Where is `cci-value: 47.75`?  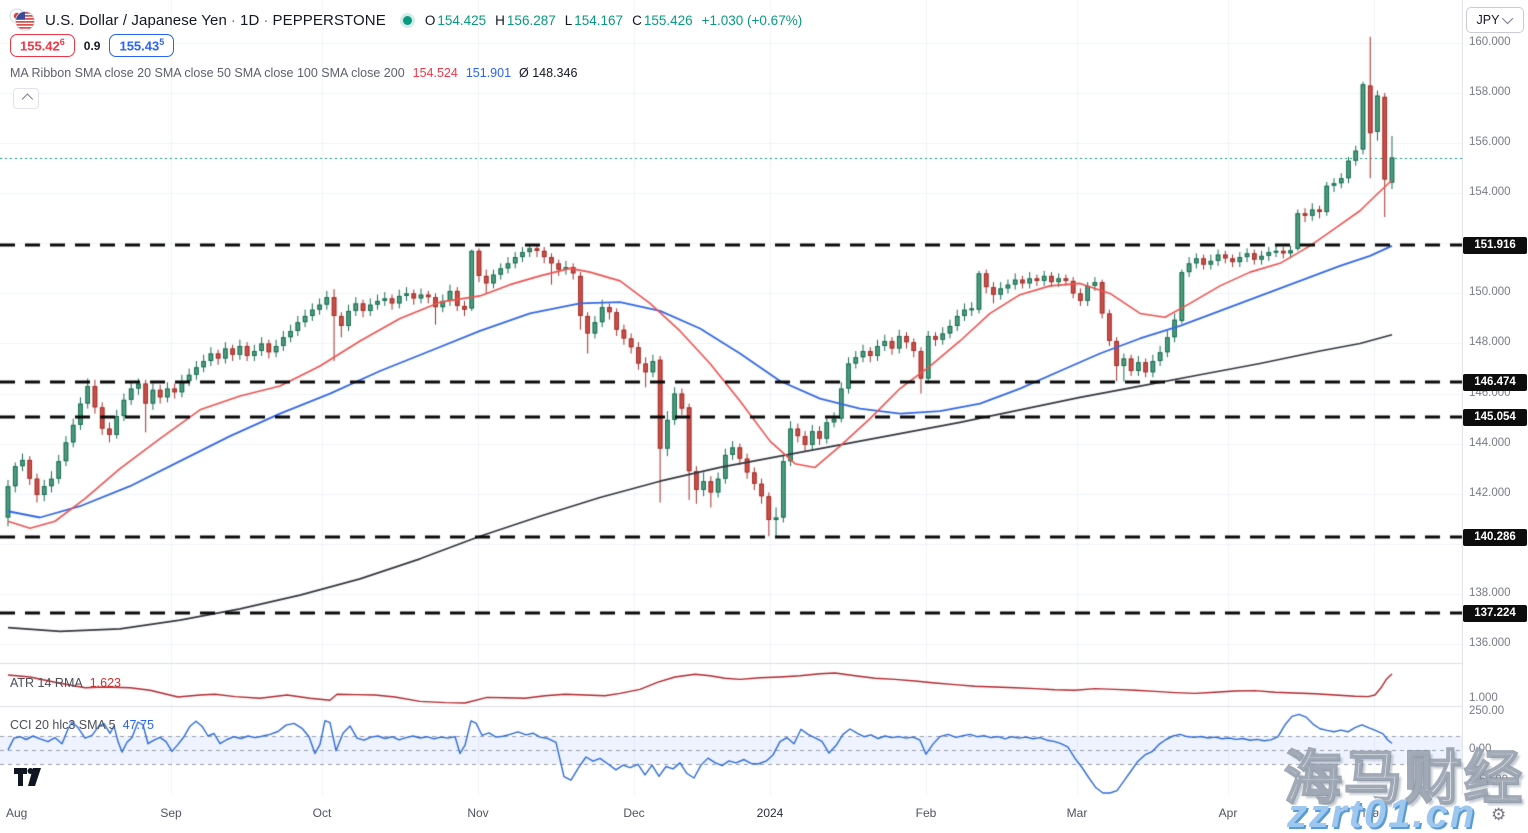 cci-value: 47.75 is located at coordinates (138, 725).